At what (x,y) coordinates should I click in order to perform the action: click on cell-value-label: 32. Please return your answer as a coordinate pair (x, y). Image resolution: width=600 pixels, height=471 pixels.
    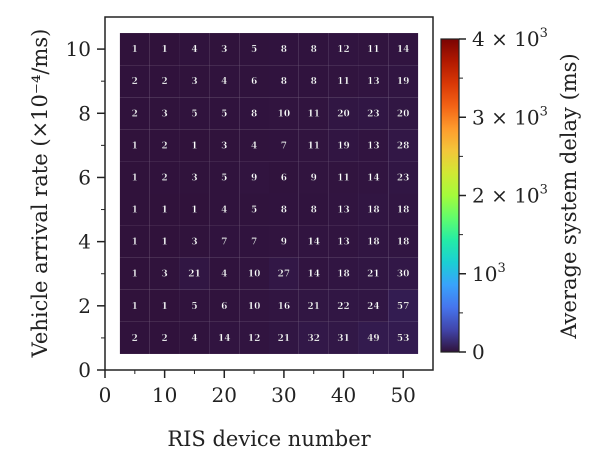
    Looking at the image, I should click on (313, 339).